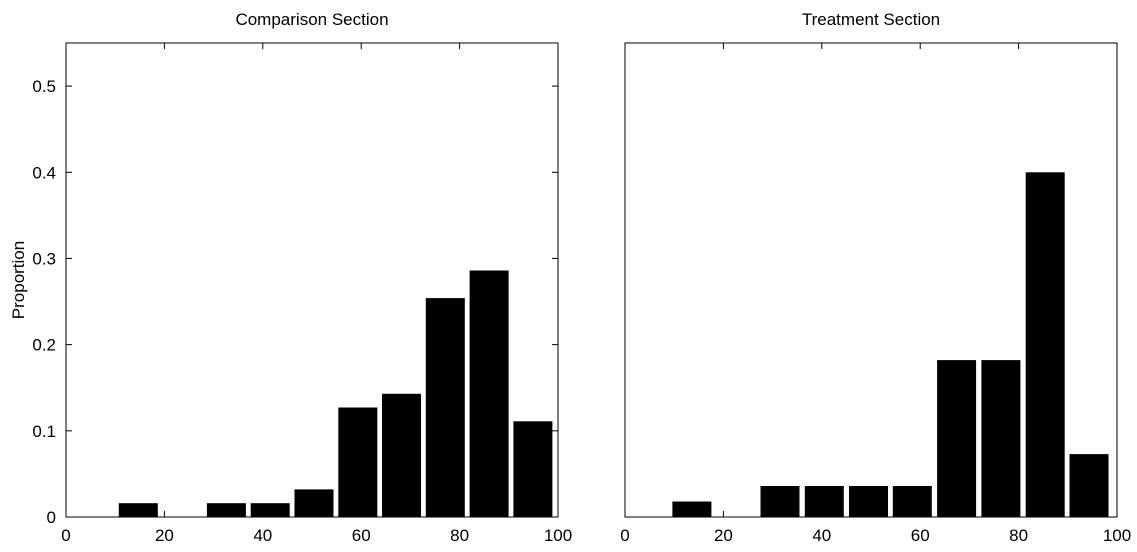 Image resolution: width=1137 pixels, height=552 pixels. What do you see at coordinates (44, 345) in the screenshot?
I see `y-tick-label-0-2: 0.2` at bounding box center [44, 345].